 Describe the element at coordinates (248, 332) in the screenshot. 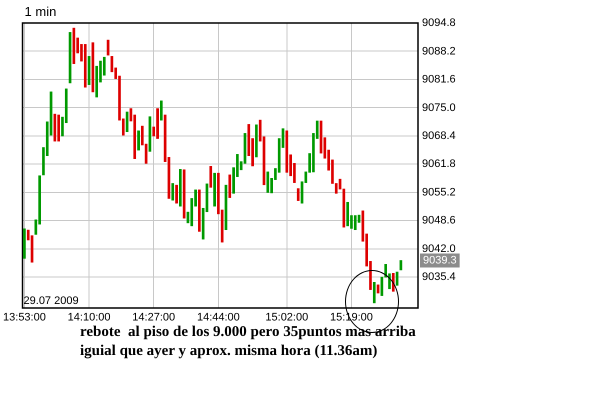

I see `text: rebote al piso de los 9.000 pero 35puntos mas arriba` at that location.